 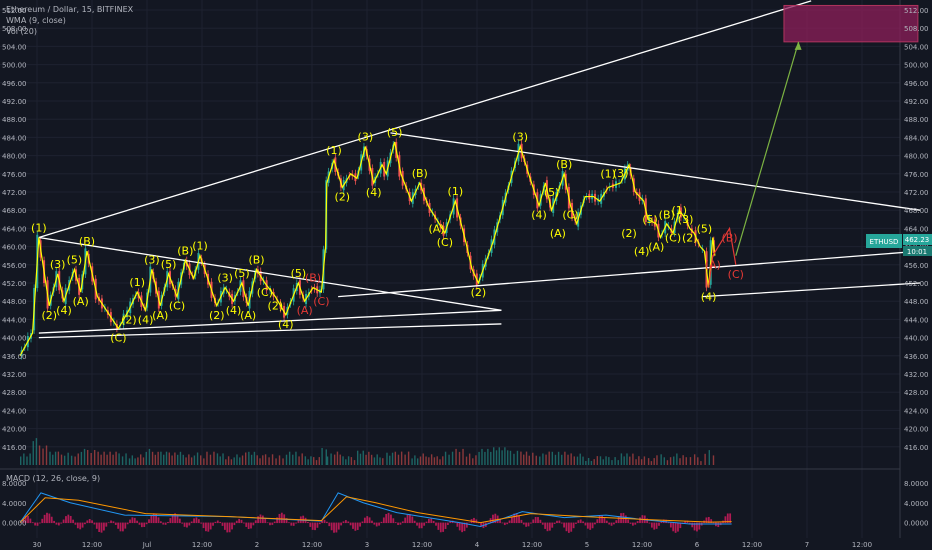 What do you see at coordinates (53, 478) in the screenshot?
I see `macd-legend: MACD (12, 26, close, 9)` at bounding box center [53, 478].